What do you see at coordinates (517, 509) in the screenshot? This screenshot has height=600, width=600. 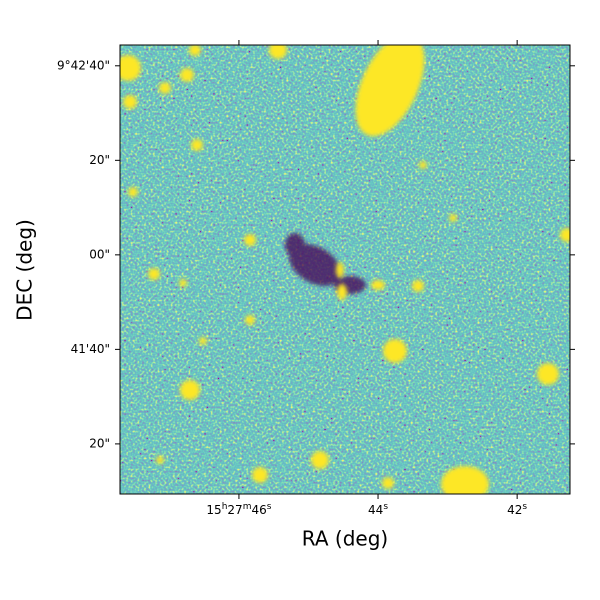 I see `x-tick-label: 42s` at bounding box center [517, 509].